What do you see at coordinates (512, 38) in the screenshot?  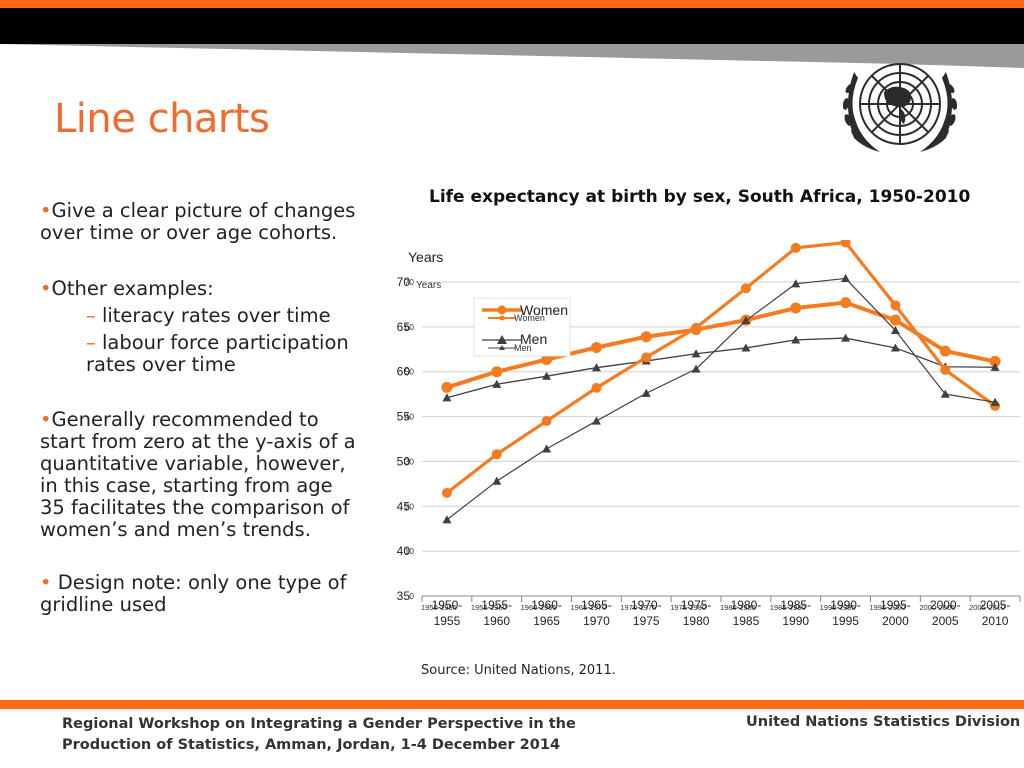 I see `header-band` at bounding box center [512, 38].